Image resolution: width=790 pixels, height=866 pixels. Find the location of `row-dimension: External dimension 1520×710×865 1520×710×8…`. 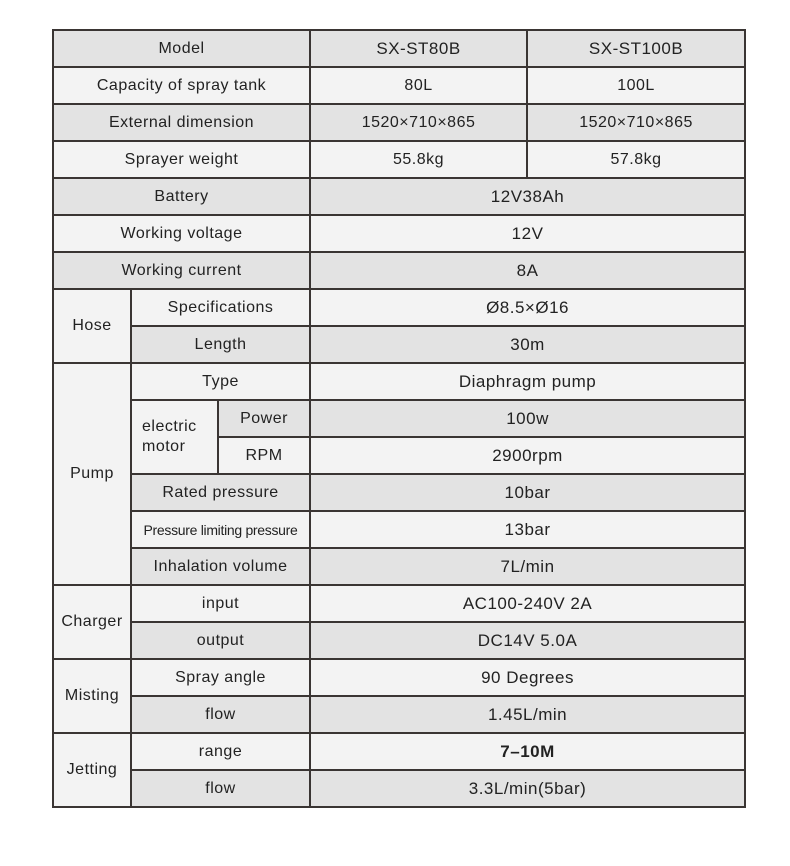

row-dimension: External dimension 1520×710×865 1520×710×8… is located at coordinates (399, 122).